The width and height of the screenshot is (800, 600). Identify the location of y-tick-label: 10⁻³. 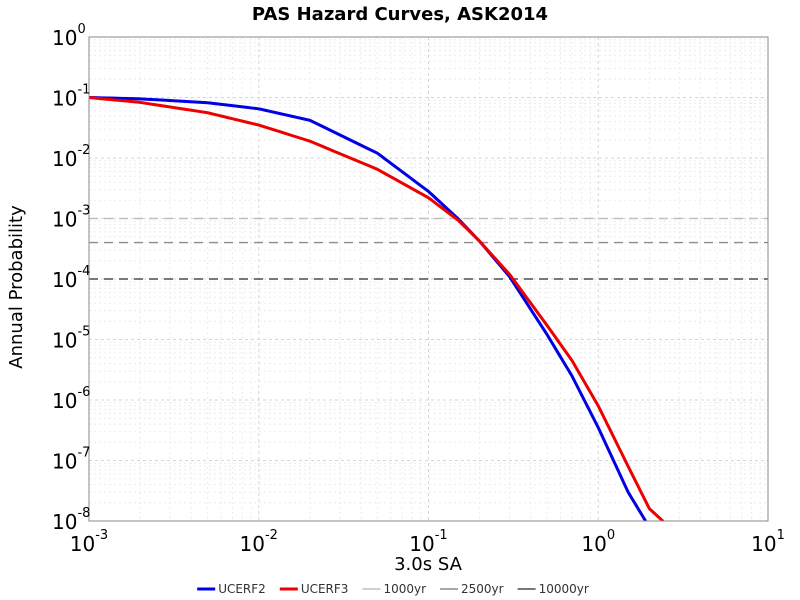
(71, 218).